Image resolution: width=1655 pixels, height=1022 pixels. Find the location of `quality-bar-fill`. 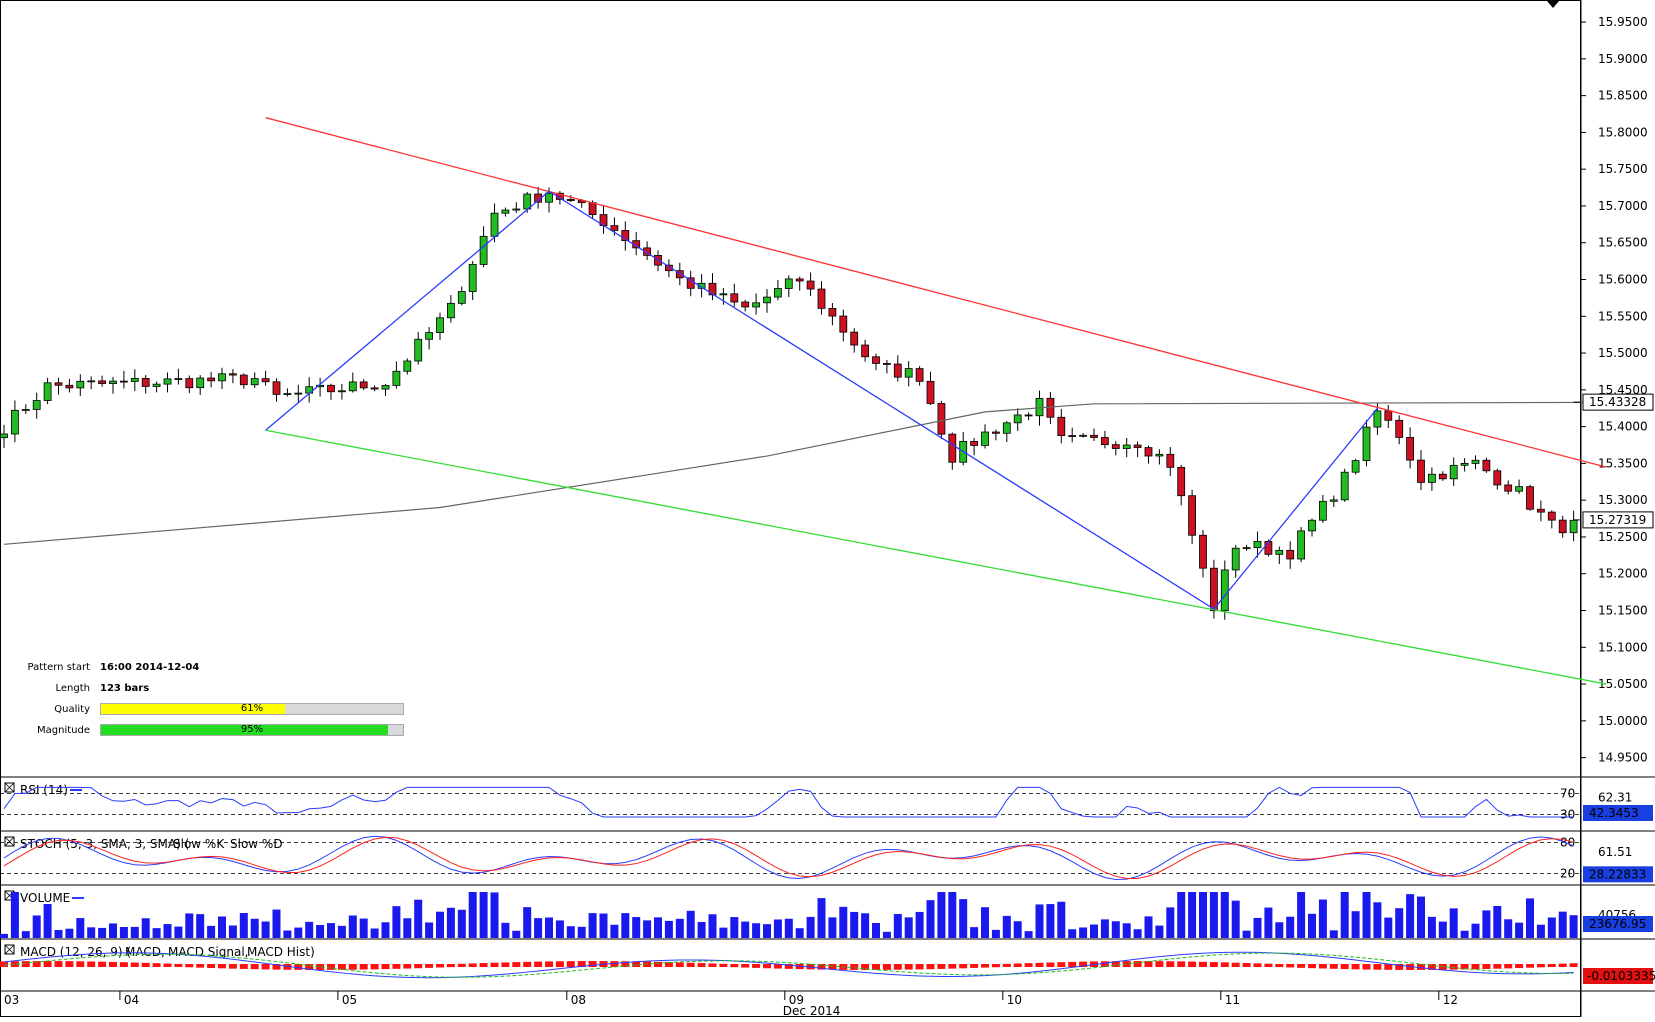

quality-bar-fill is located at coordinates (193, 709).